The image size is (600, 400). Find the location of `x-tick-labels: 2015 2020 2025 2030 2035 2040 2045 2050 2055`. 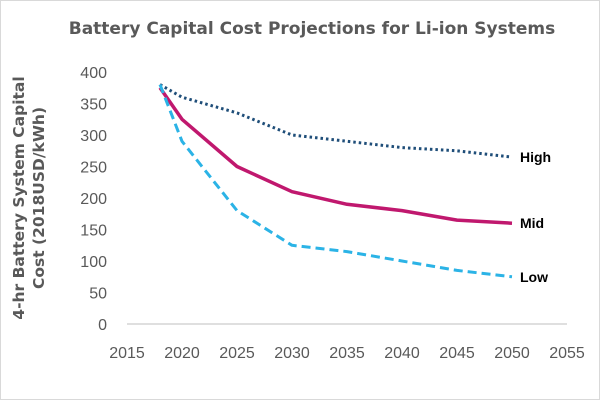

x-tick-labels: 2015 2020 2025 2030 2035 2040 2045 2050 2055 is located at coordinates (347, 353).